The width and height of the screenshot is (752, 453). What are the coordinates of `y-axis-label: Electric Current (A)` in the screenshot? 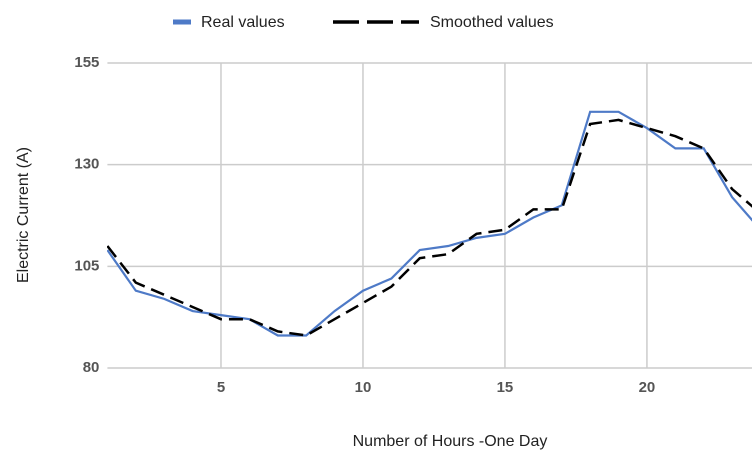 It's located at (23, 215).